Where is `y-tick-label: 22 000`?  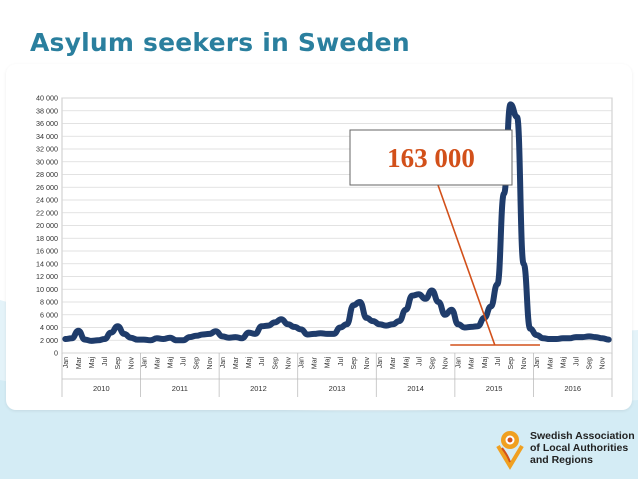
y-tick-label: 22 000 is located at coordinates (47, 212).